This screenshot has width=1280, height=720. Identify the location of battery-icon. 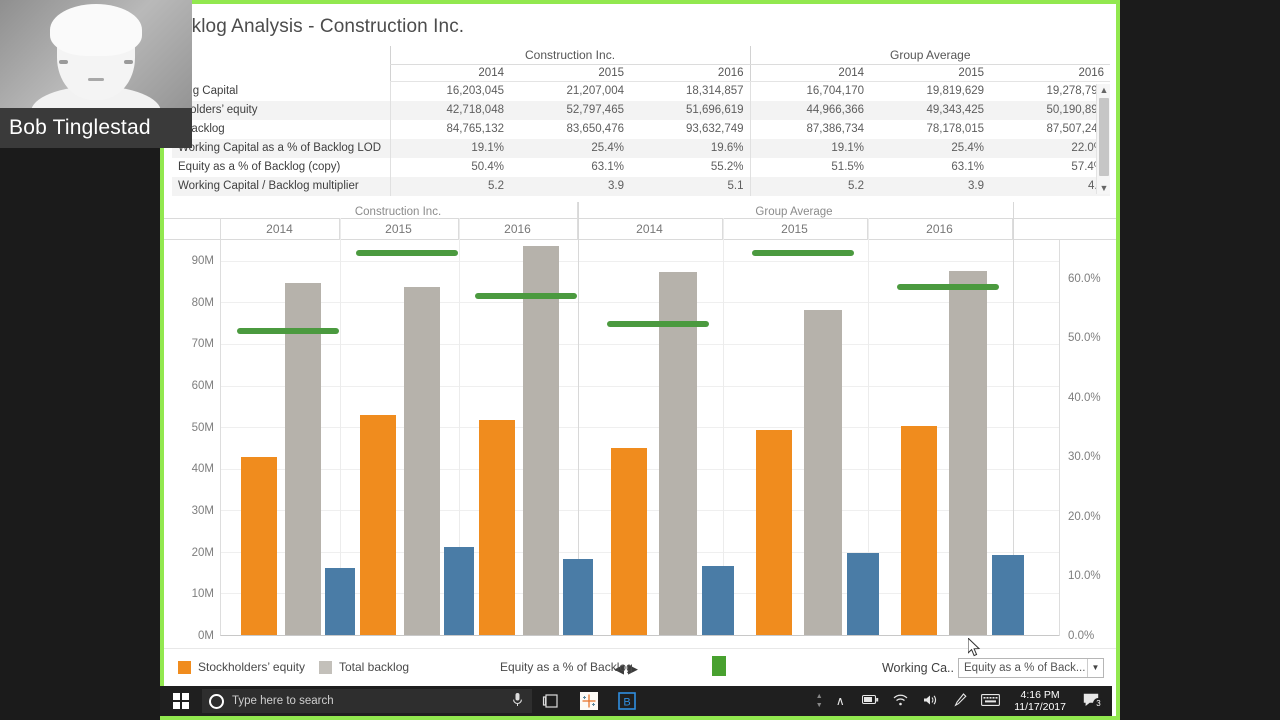
(870, 701).